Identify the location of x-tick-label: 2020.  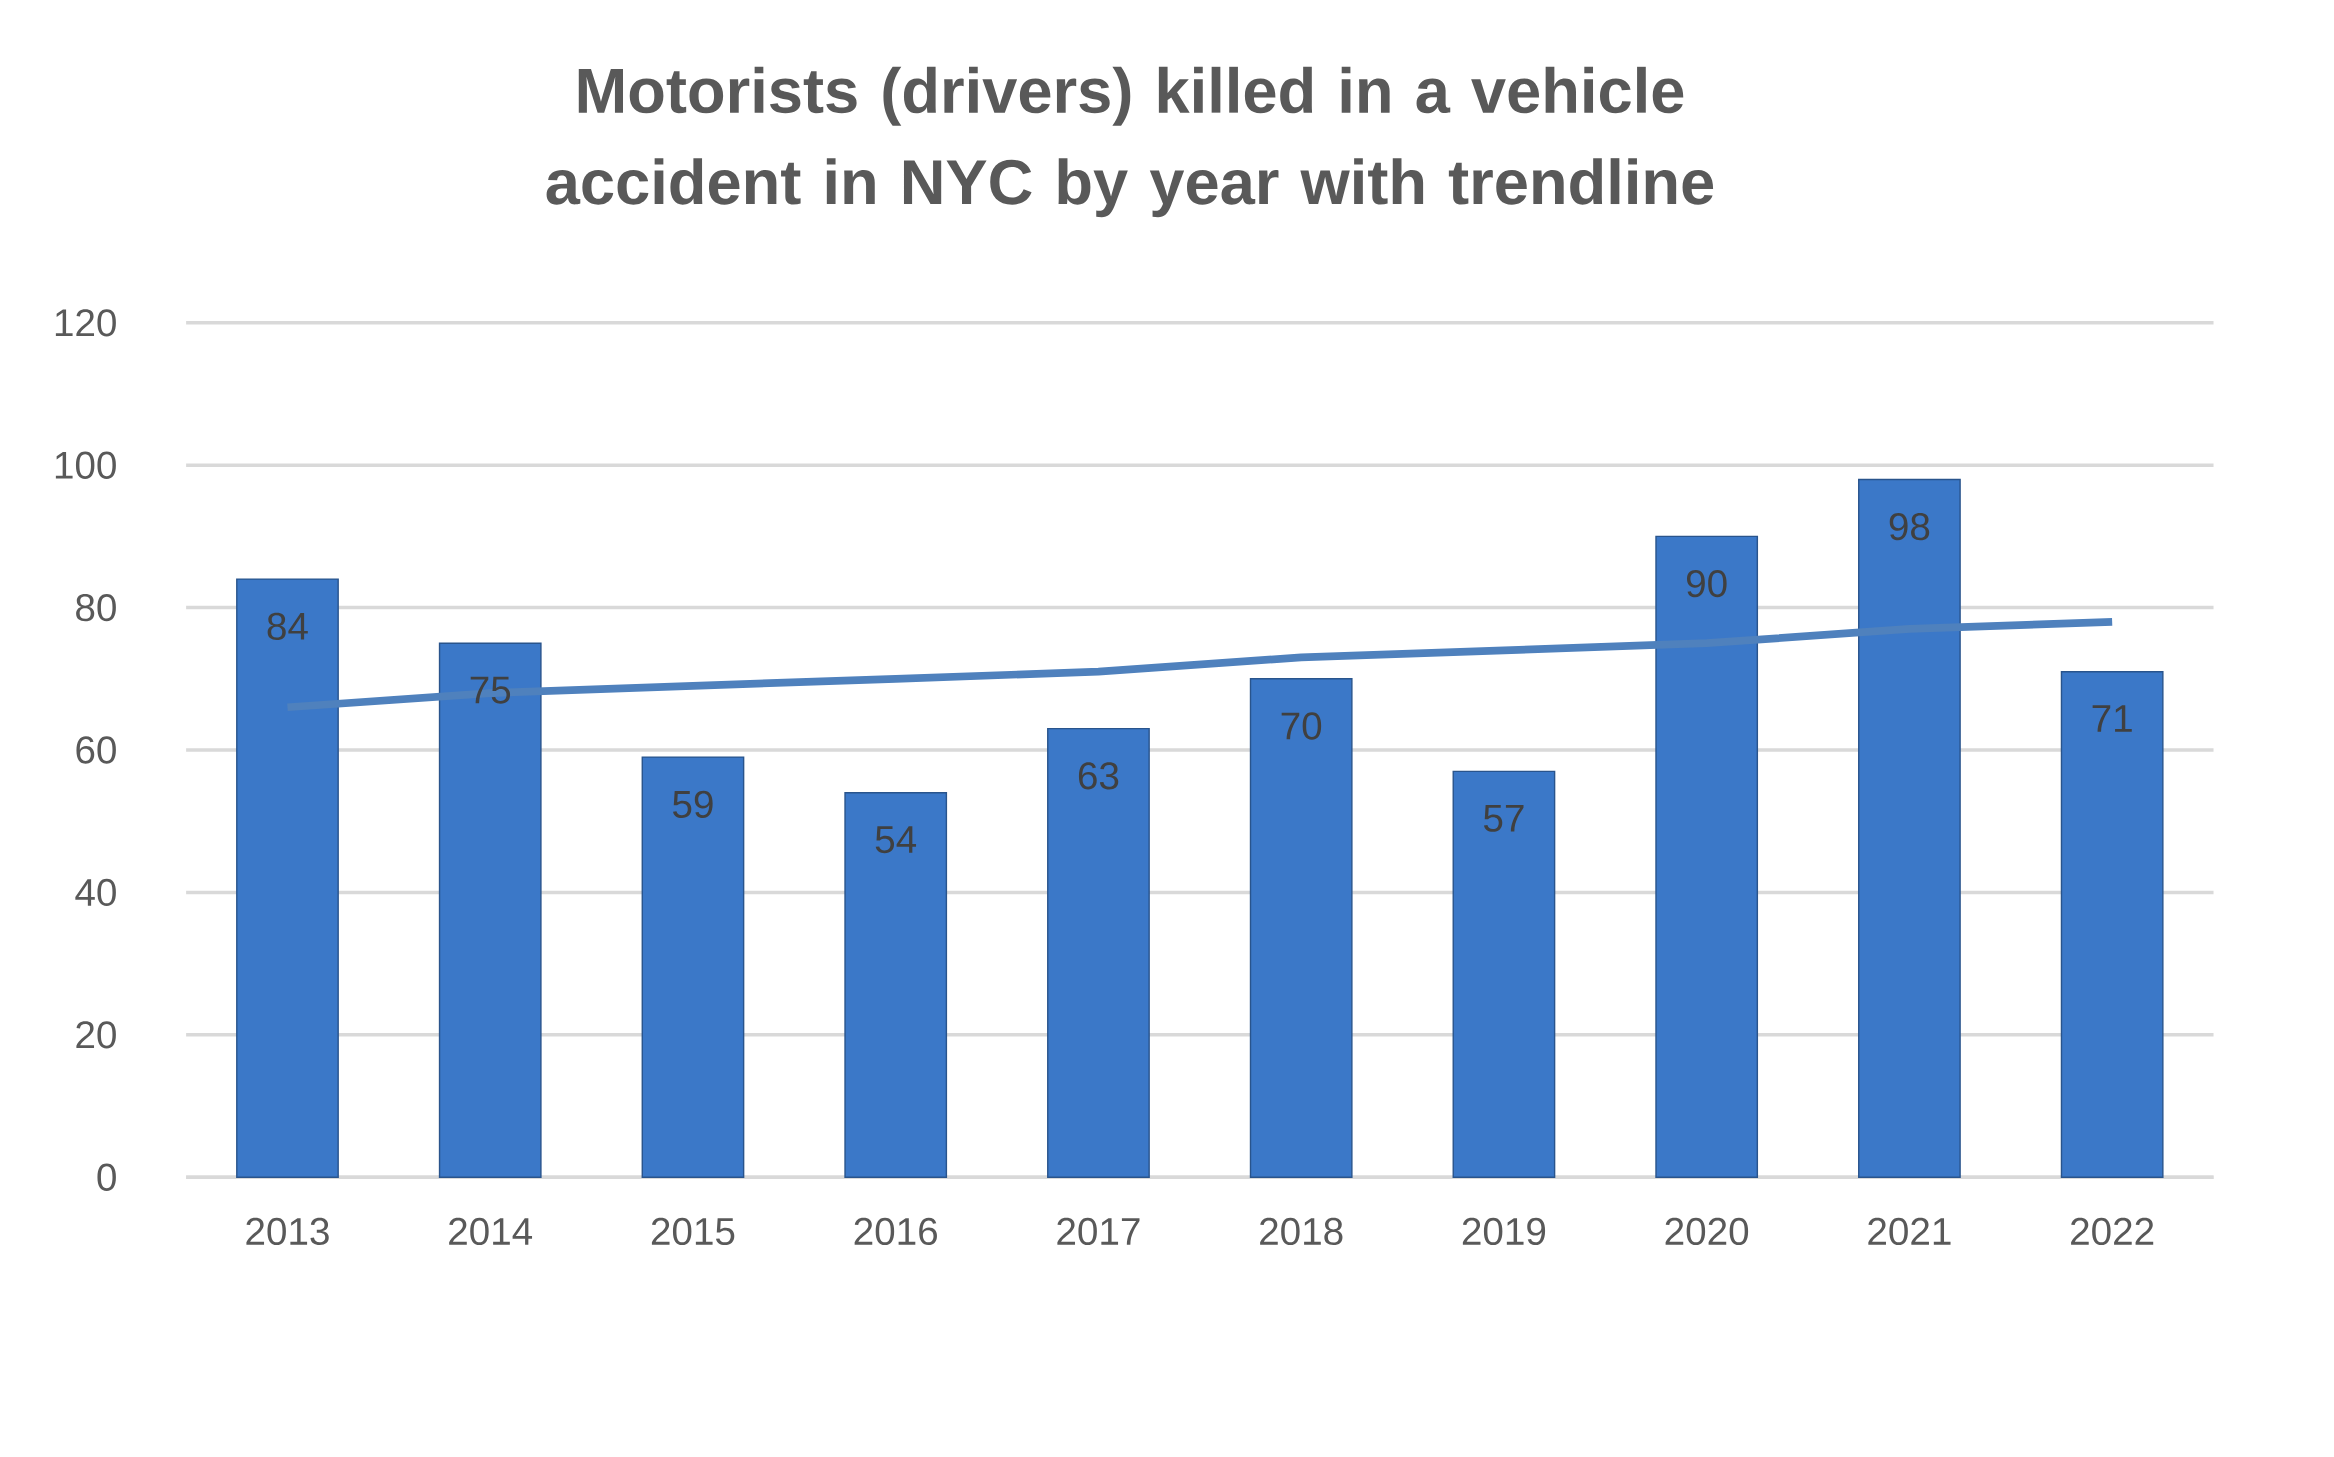
(1707, 1231).